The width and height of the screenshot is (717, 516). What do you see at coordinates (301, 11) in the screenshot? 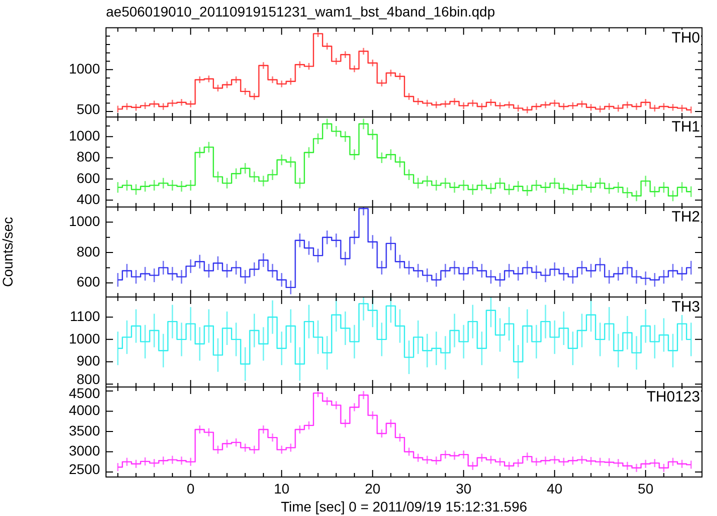
I see `chart-title: ae506019010_20110919151231_wam1_bst_4band_16bin.qdp` at bounding box center [301, 11].